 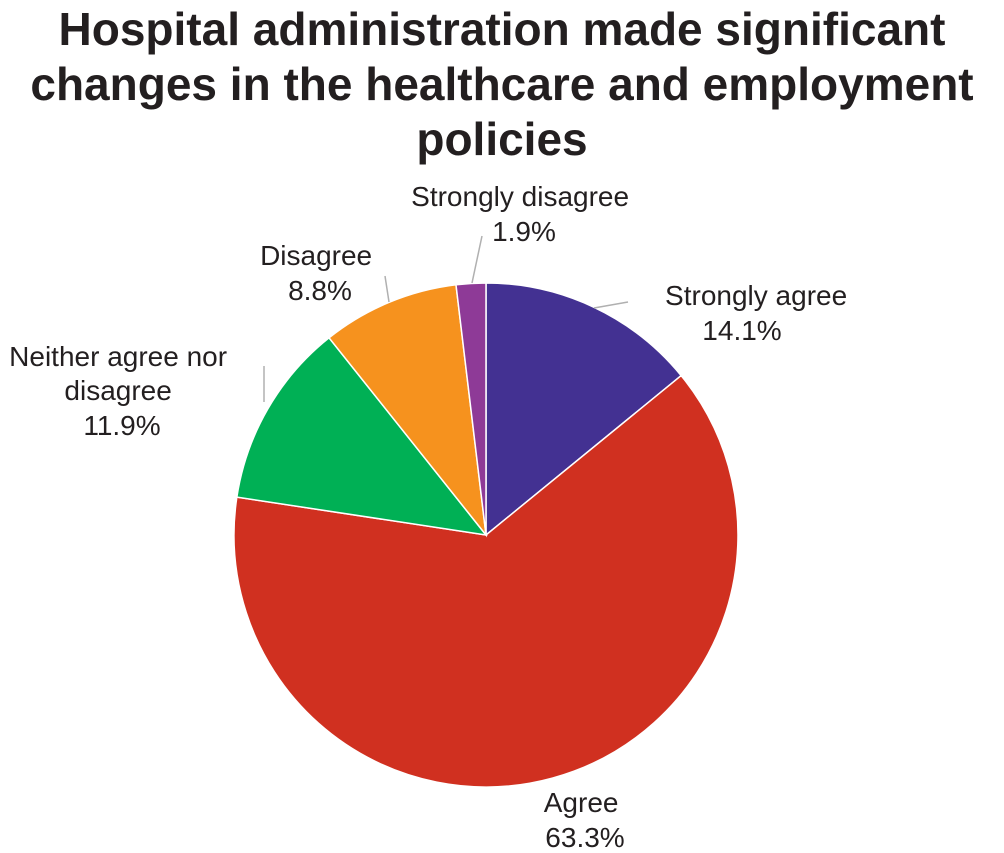 I want to click on slice-label-neither-line-2: disagree, so click(x=117, y=390).